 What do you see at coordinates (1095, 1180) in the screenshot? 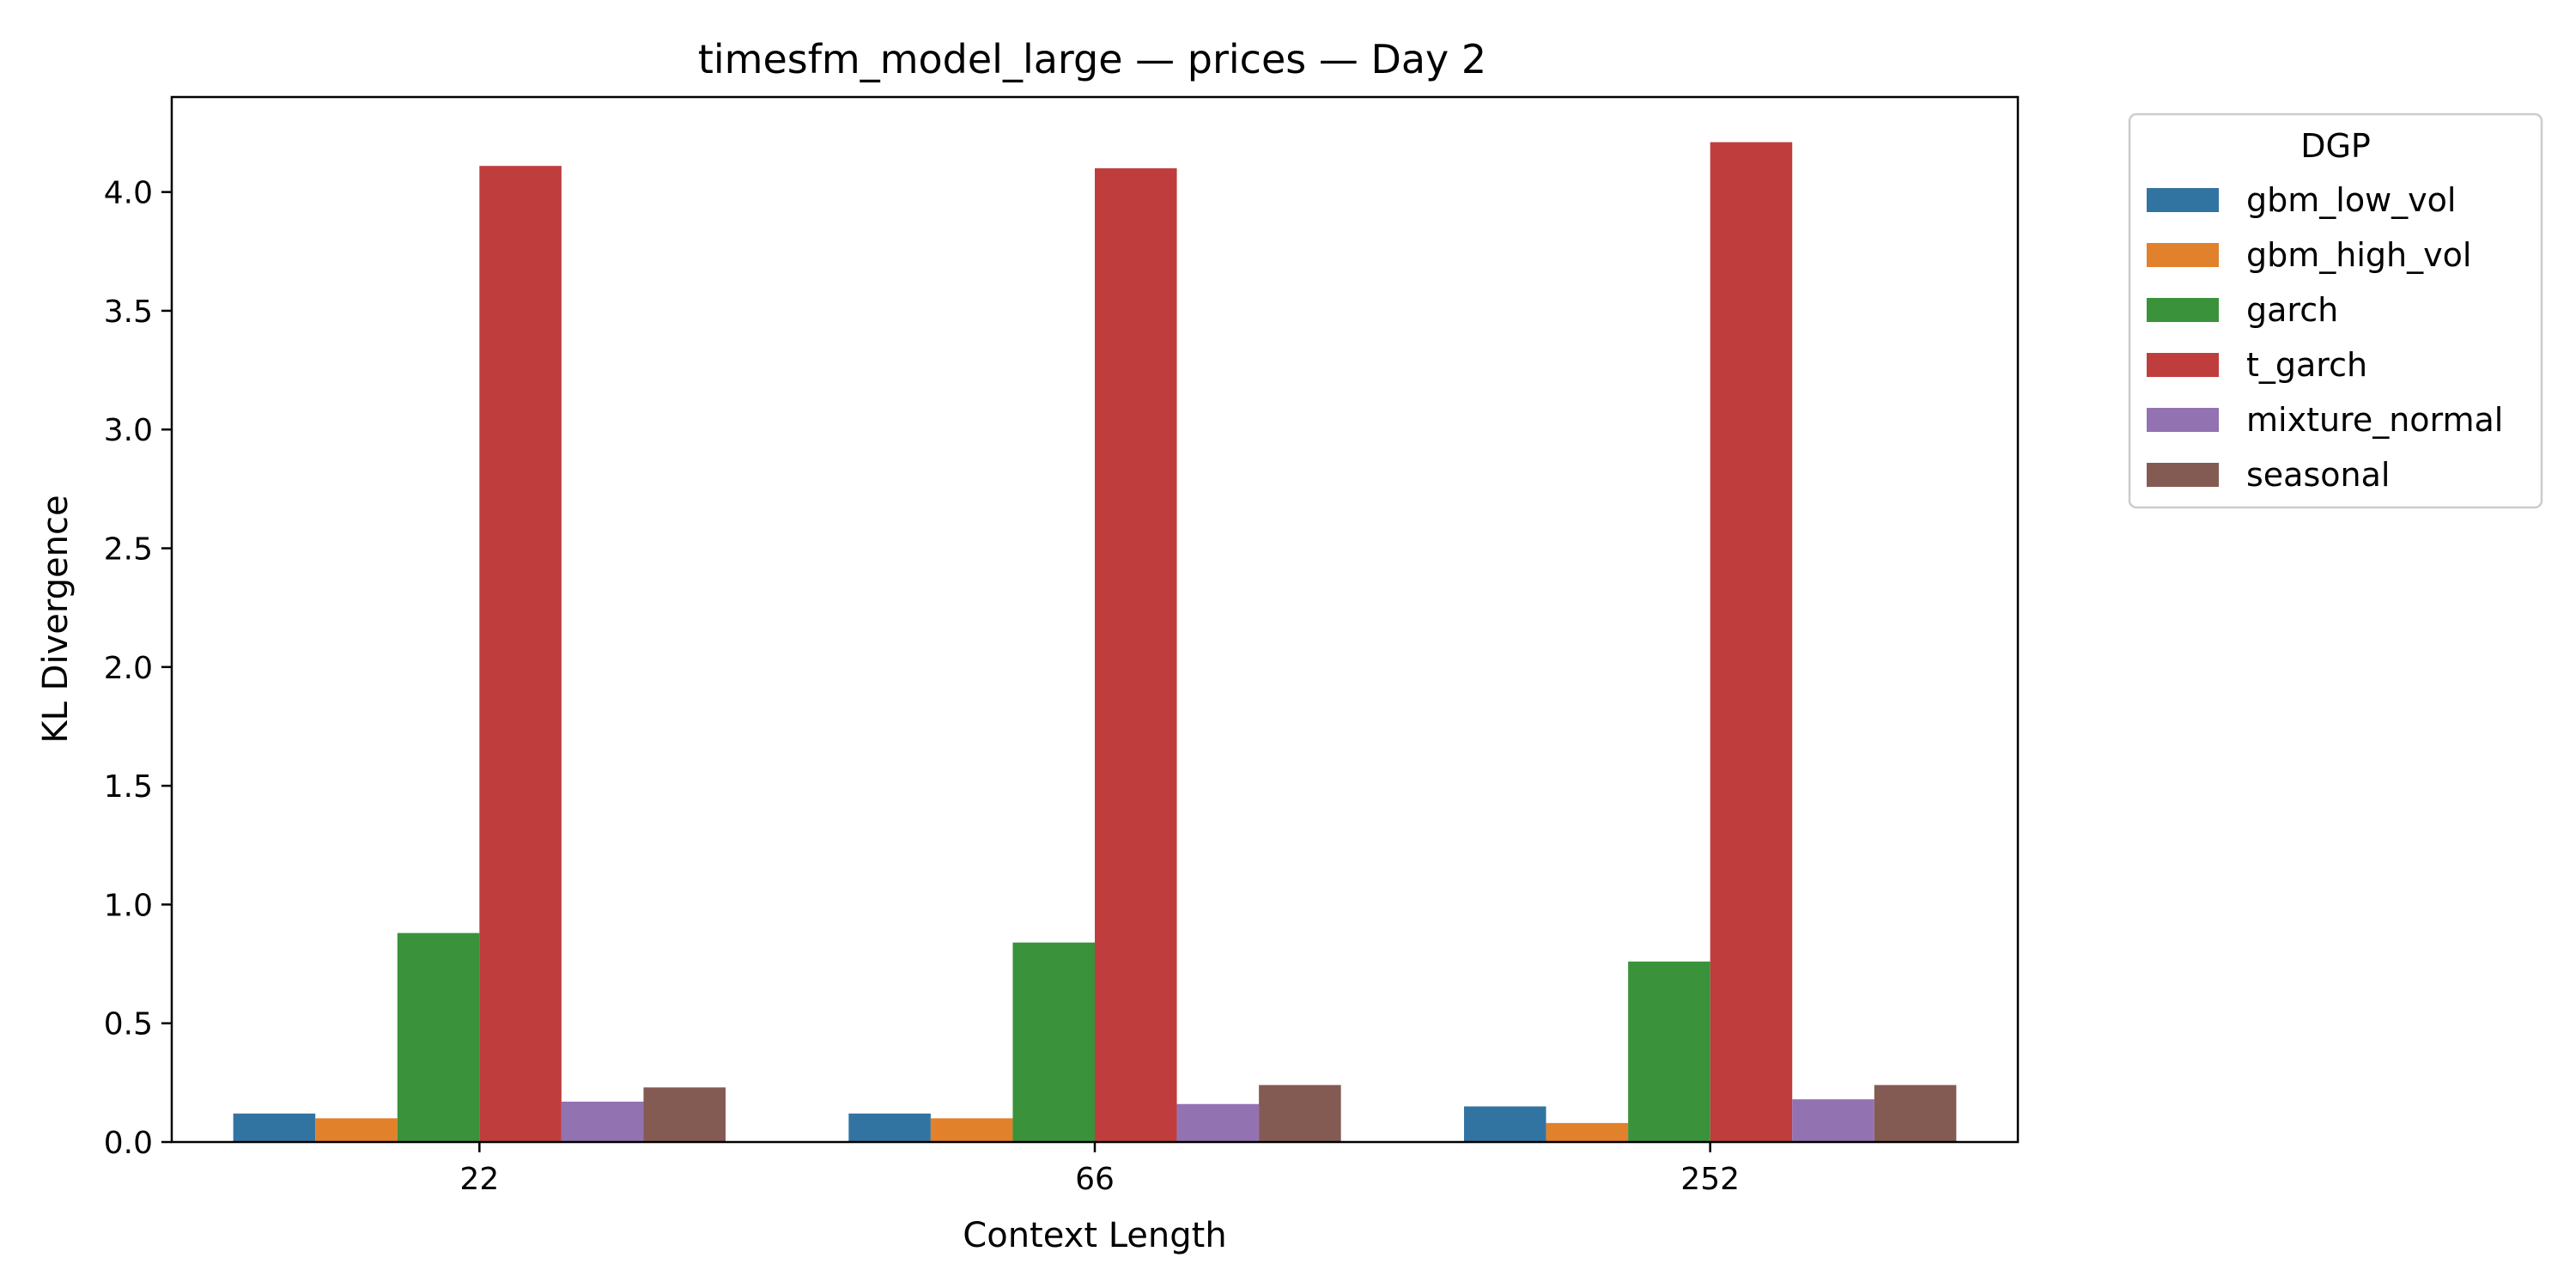
I see `x-tick-label: 66` at bounding box center [1095, 1180].